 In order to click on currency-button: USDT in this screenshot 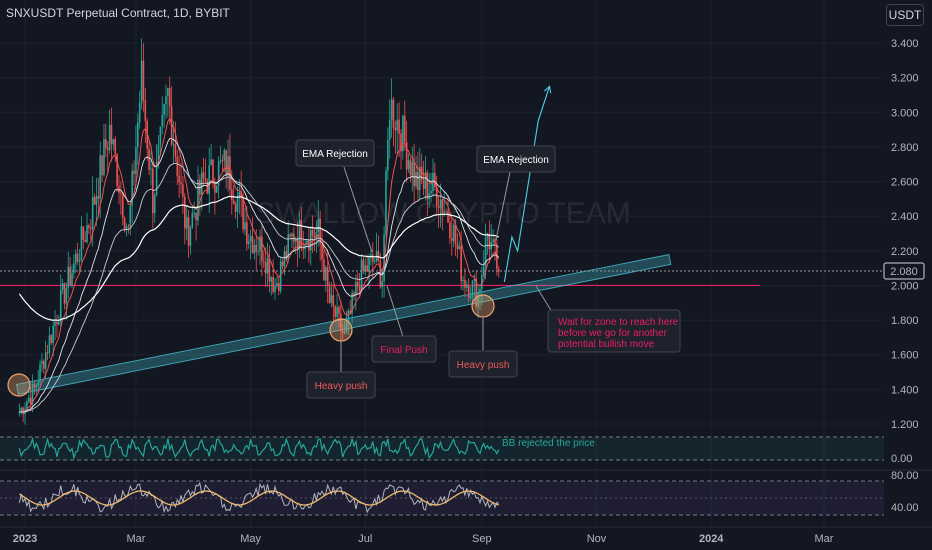, I will do `click(905, 15)`.